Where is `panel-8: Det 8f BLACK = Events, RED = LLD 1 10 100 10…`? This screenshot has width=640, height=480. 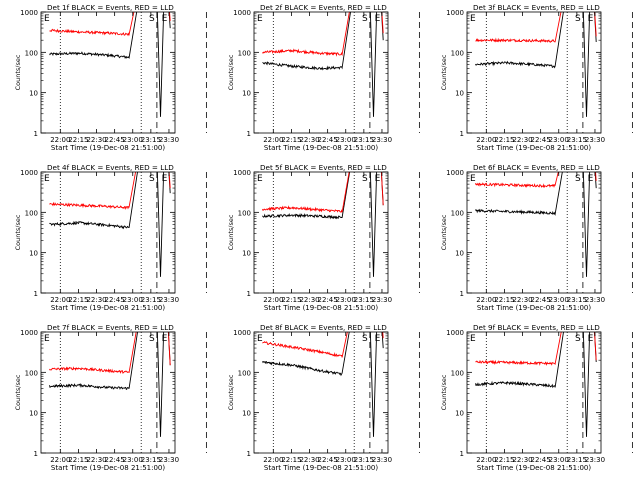 panel-8: Det 8f BLACK = Events, RED = LLD 1 10 100 10… is located at coordinates (323, 397).